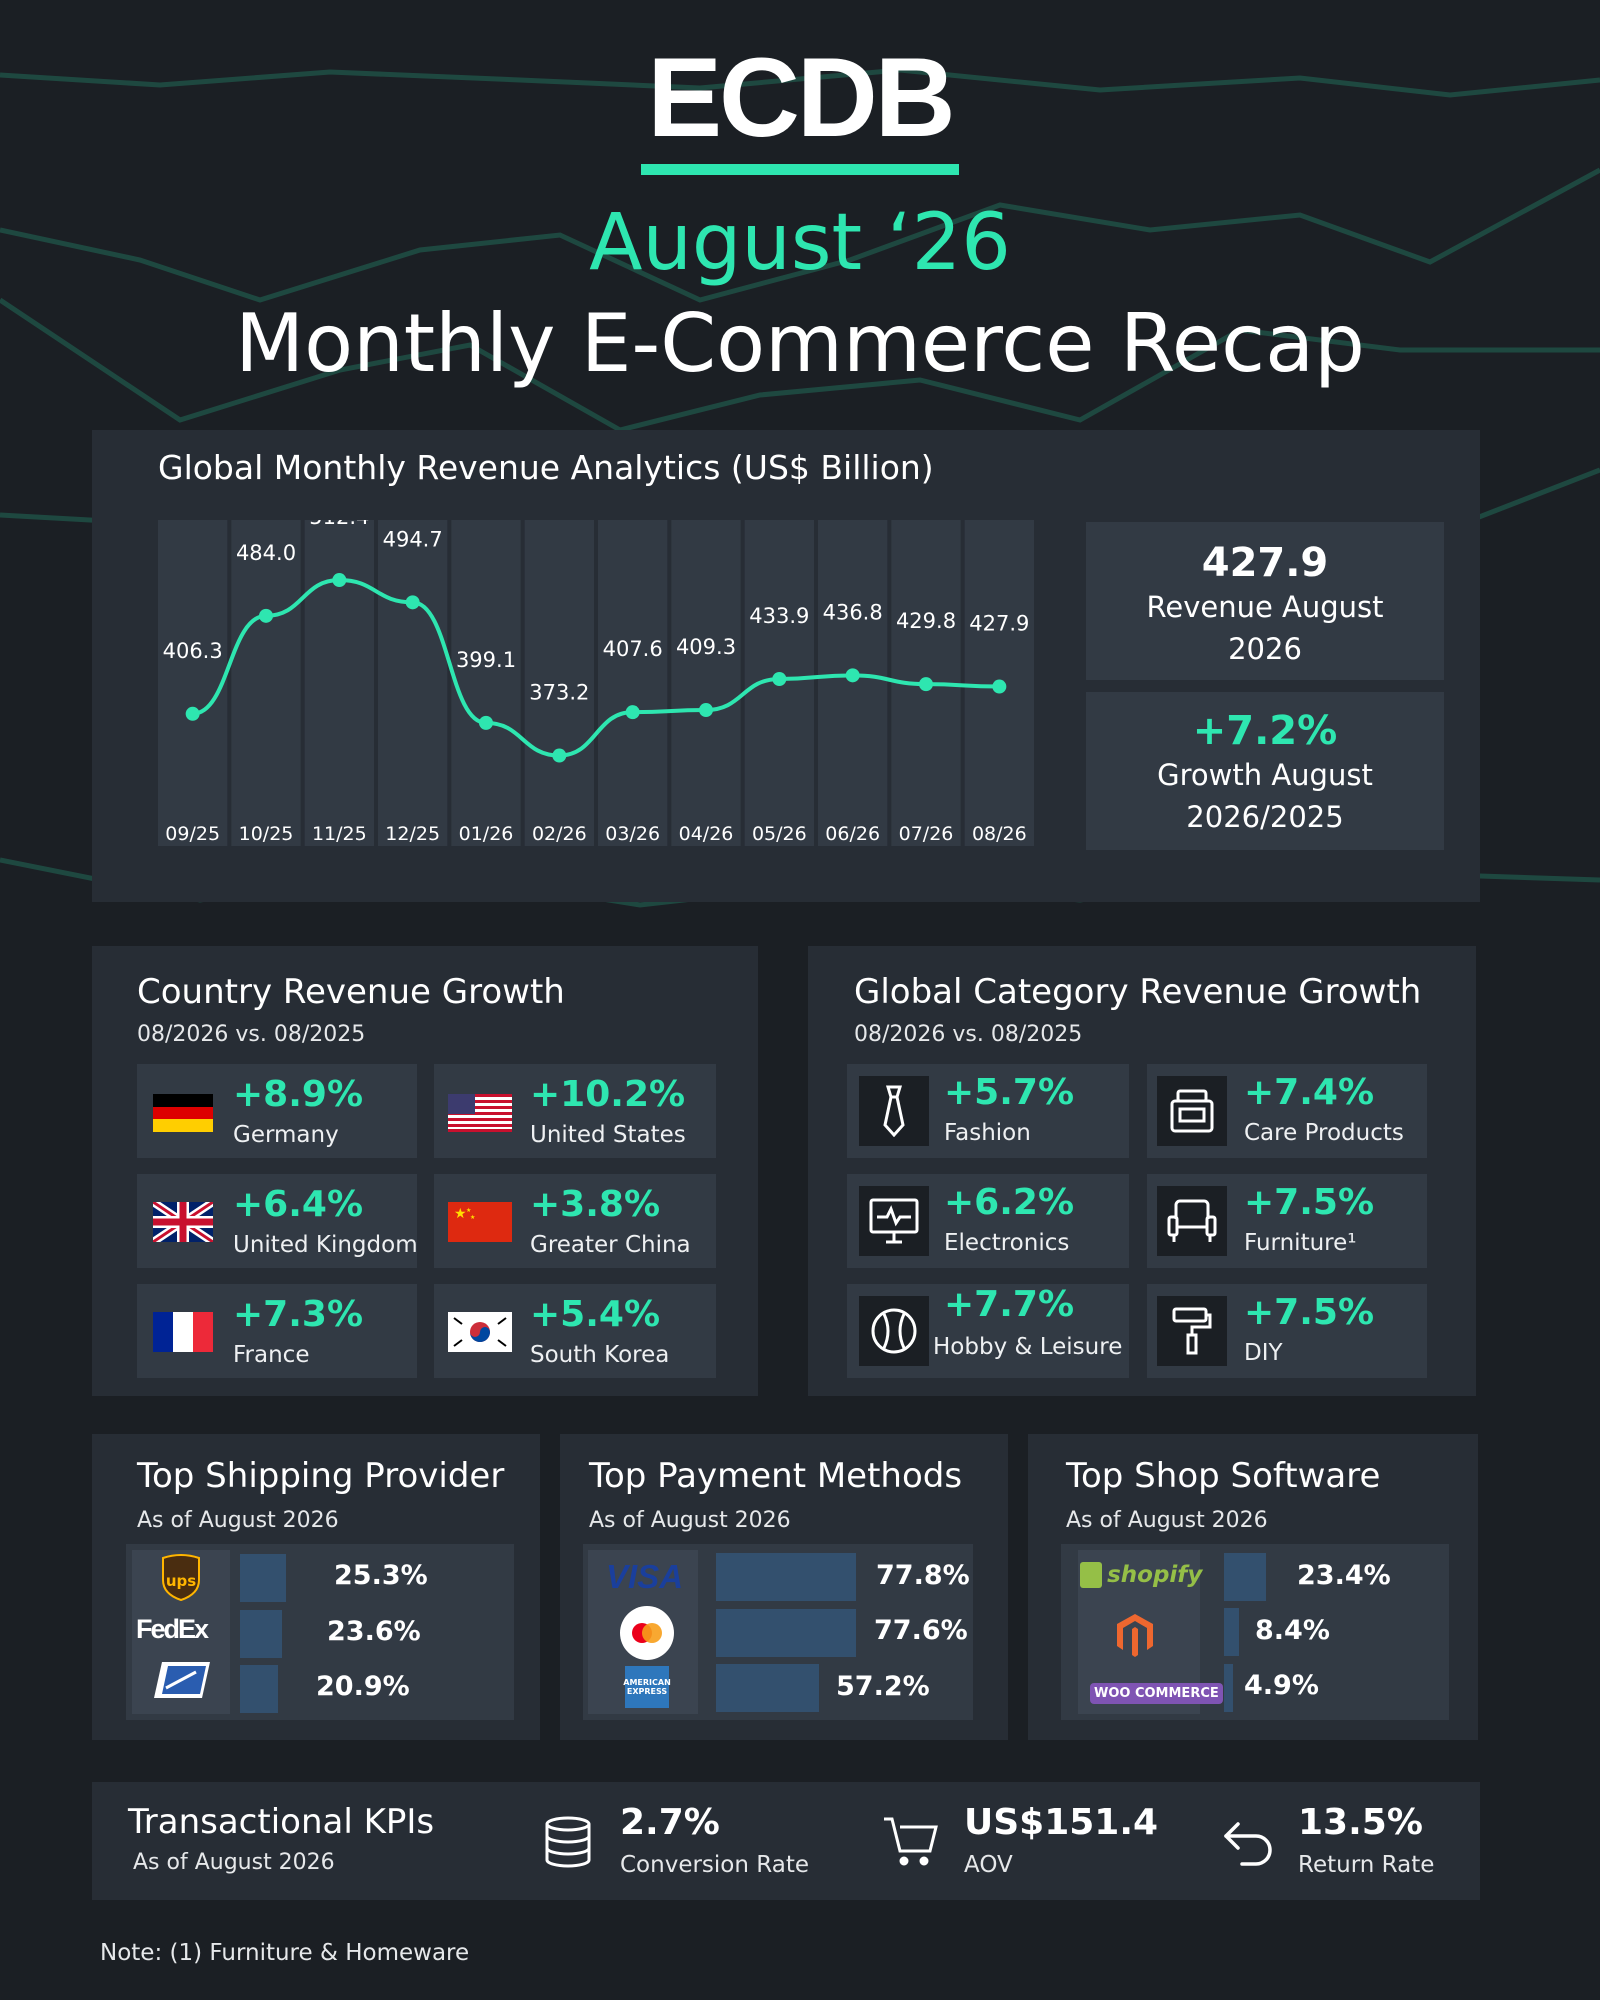 This screenshot has width=1600, height=2000. I want to click on country-tile-south-korea: +5.4% South Korea, so click(575, 1331).